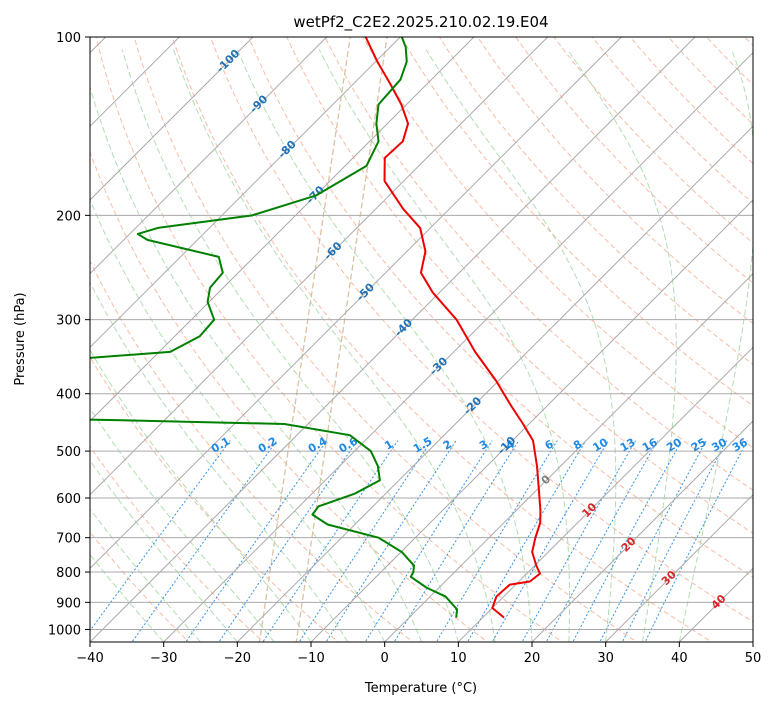 Image resolution: width=775 pixels, height=708 pixels. I want to click on x-tick-label: −20, so click(237, 658).